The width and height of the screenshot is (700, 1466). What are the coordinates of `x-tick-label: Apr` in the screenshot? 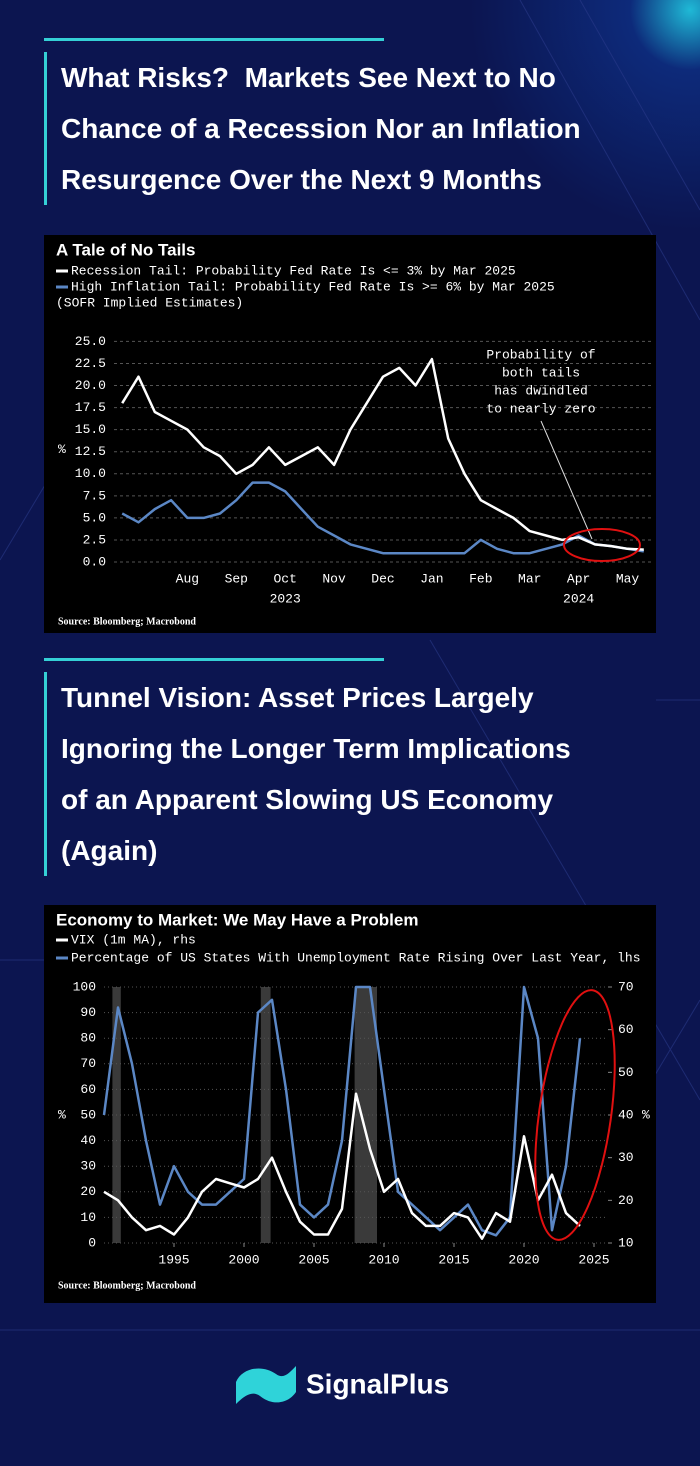 It's located at (578, 578).